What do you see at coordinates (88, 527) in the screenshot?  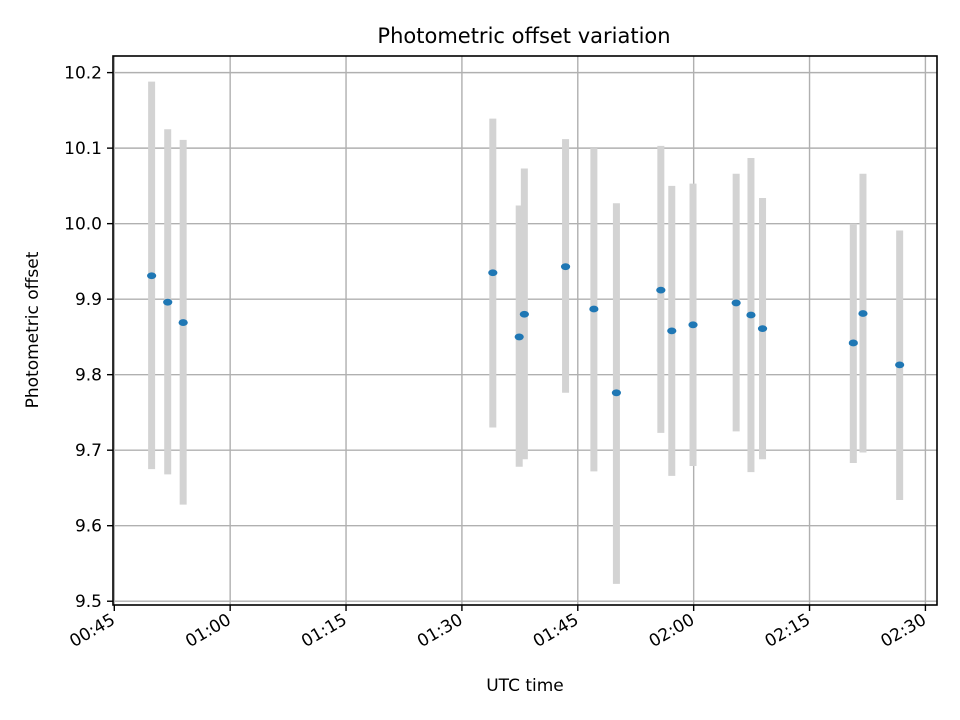 I see `y-tick-label: 9.6` at bounding box center [88, 527].